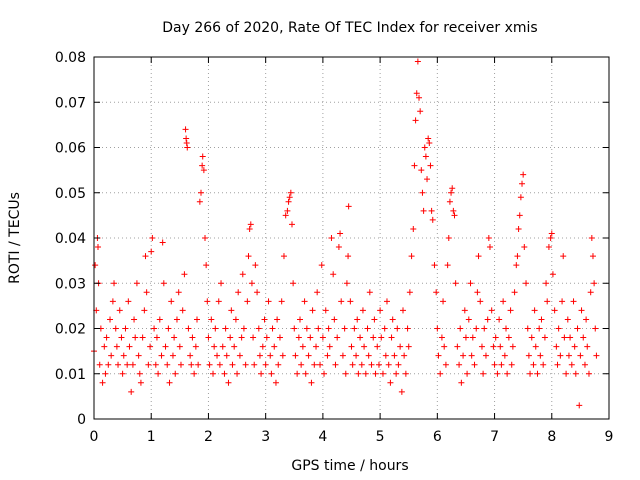 The image size is (640, 480). I want to click on x-axis-title: GPS time / hours, so click(349, 466).